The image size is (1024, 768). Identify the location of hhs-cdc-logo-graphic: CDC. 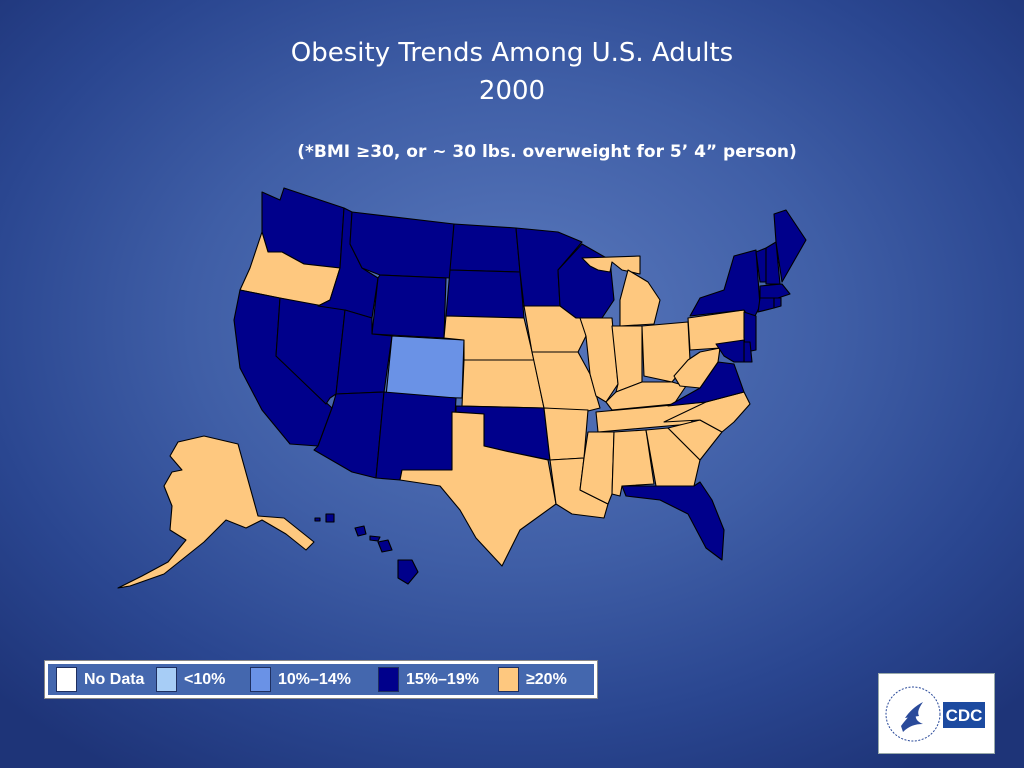
(935, 714).